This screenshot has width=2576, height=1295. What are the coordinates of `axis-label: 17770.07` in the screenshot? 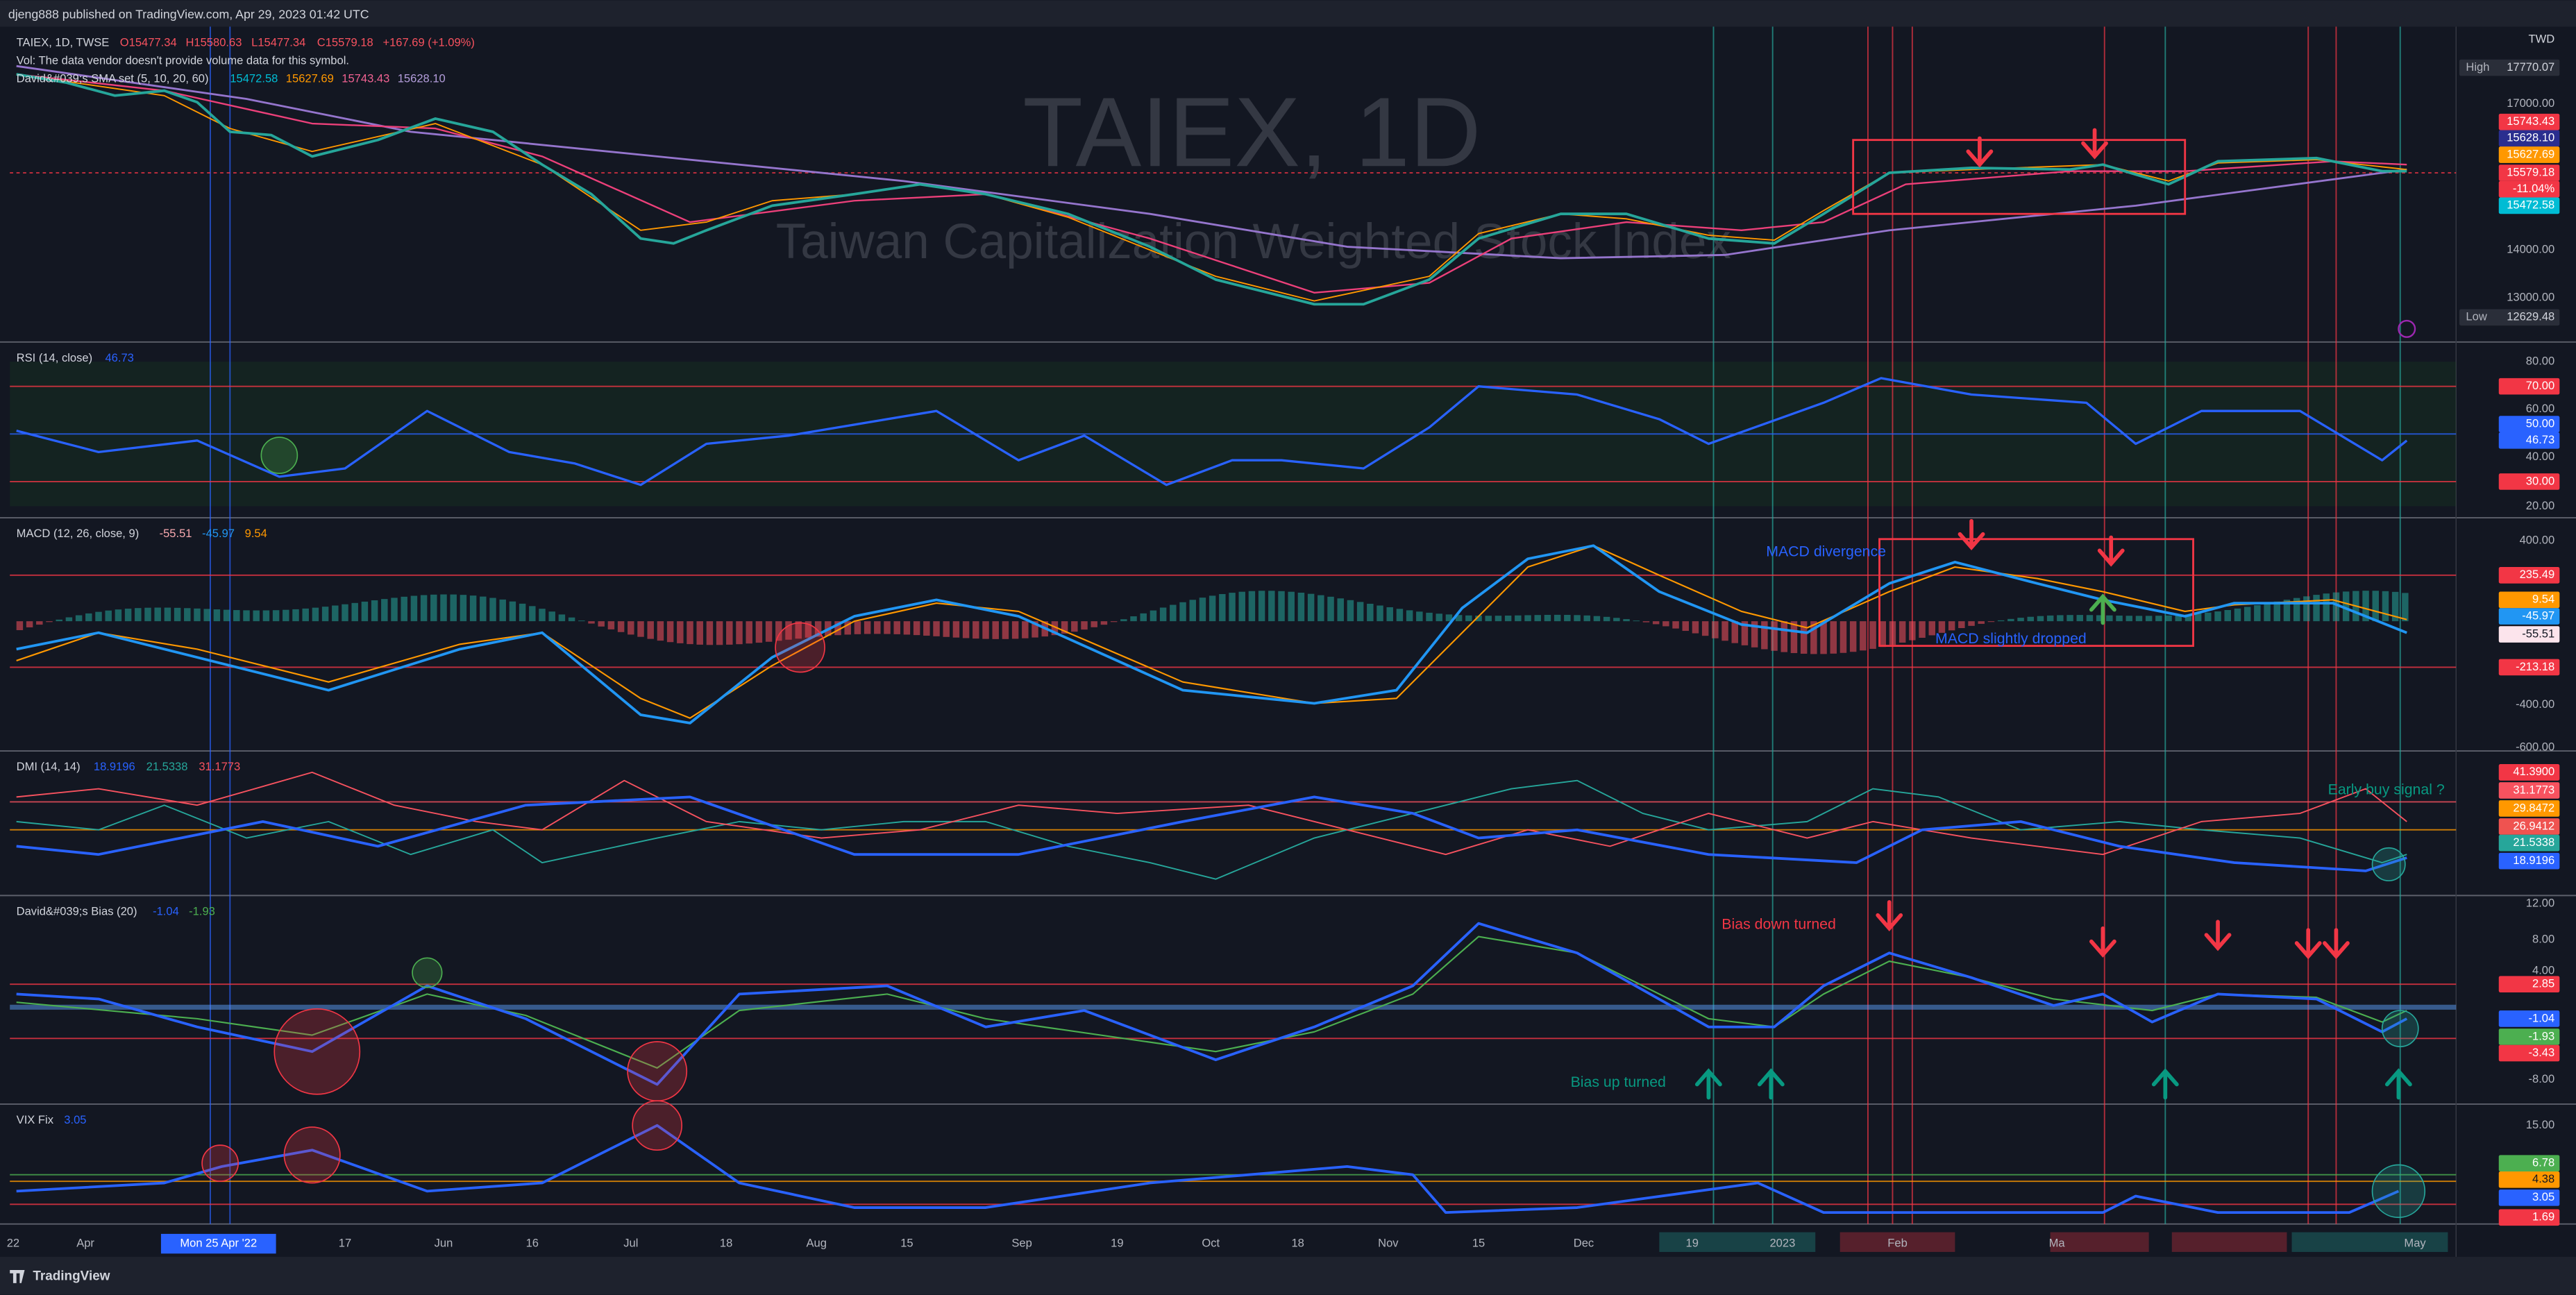 It's located at (2530, 67).